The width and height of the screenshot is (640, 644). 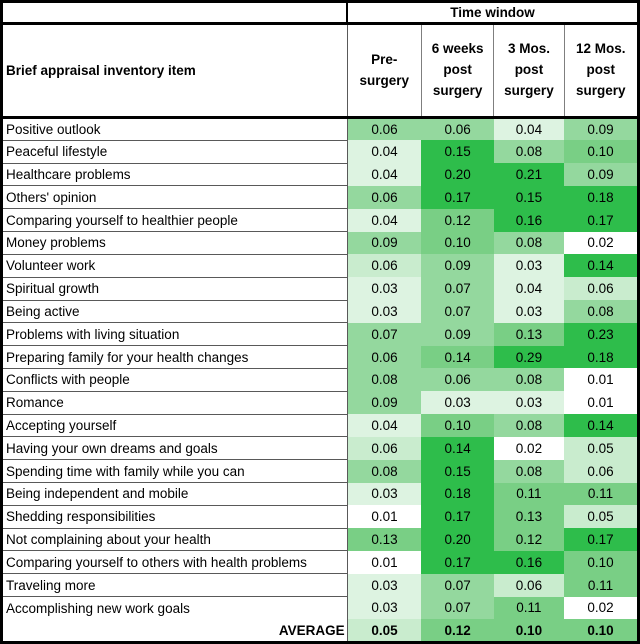 I want to click on row-label: Shedding responsibilities, so click(x=174, y=517).